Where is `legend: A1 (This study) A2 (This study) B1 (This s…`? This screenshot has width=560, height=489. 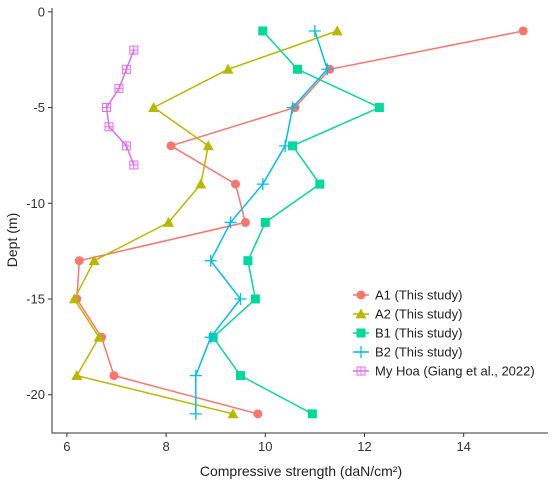 legend: A1 (This study) A2 (This study) B1 (This s… is located at coordinates (444, 333).